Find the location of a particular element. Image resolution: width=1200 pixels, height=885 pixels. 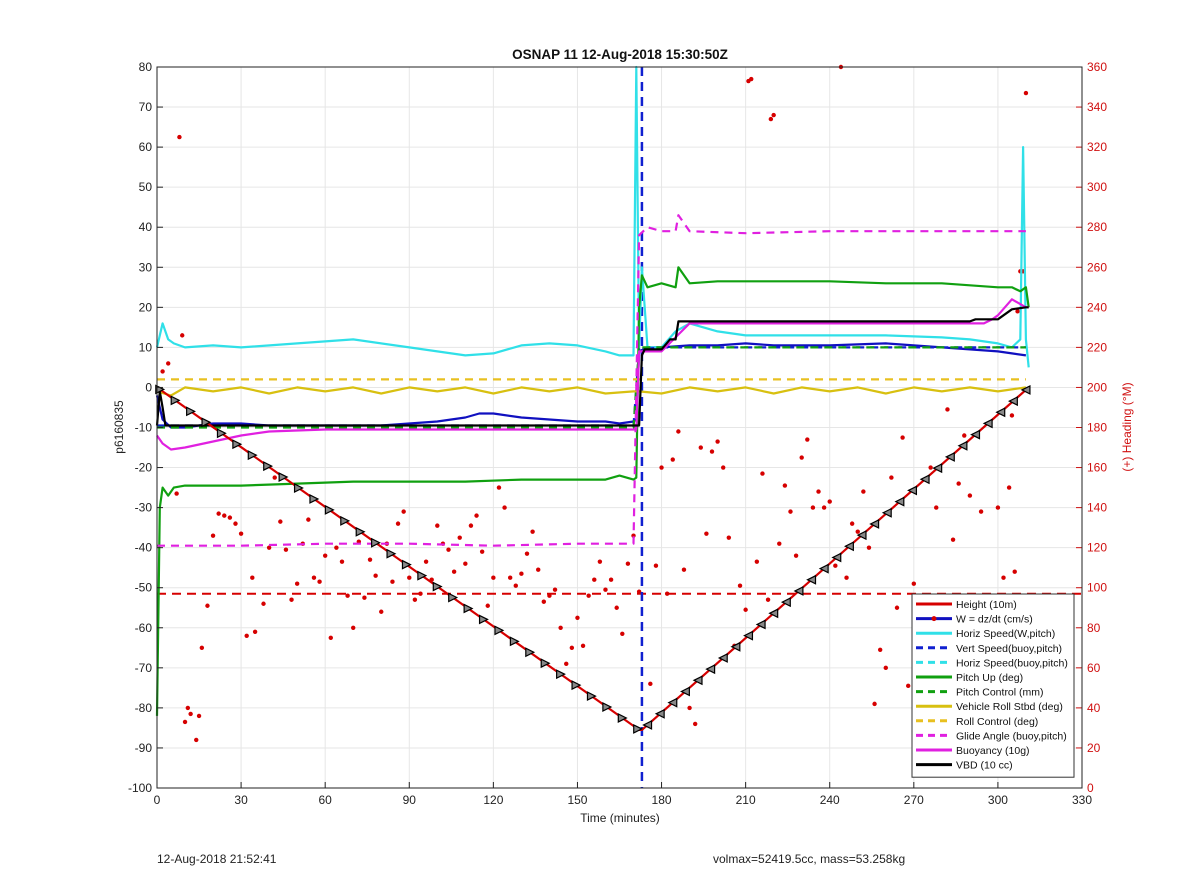

timestamp-annotation: 12-Aug-2018 21:52:41 is located at coordinates (217, 859).